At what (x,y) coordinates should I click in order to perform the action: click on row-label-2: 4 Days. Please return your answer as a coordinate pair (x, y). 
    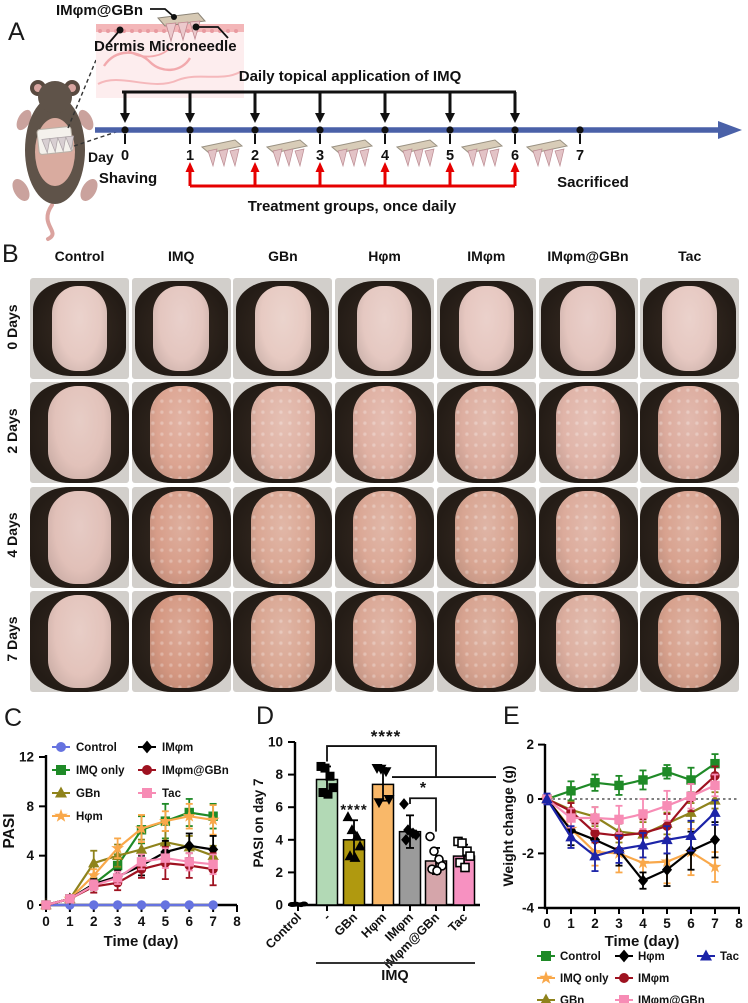
    Looking at the image, I should click on (12, 535).